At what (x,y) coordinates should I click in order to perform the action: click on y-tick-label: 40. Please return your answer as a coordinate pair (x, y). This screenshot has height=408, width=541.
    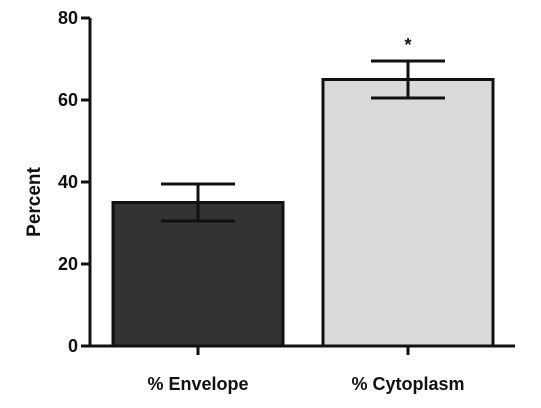
    Looking at the image, I should click on (68, 182).